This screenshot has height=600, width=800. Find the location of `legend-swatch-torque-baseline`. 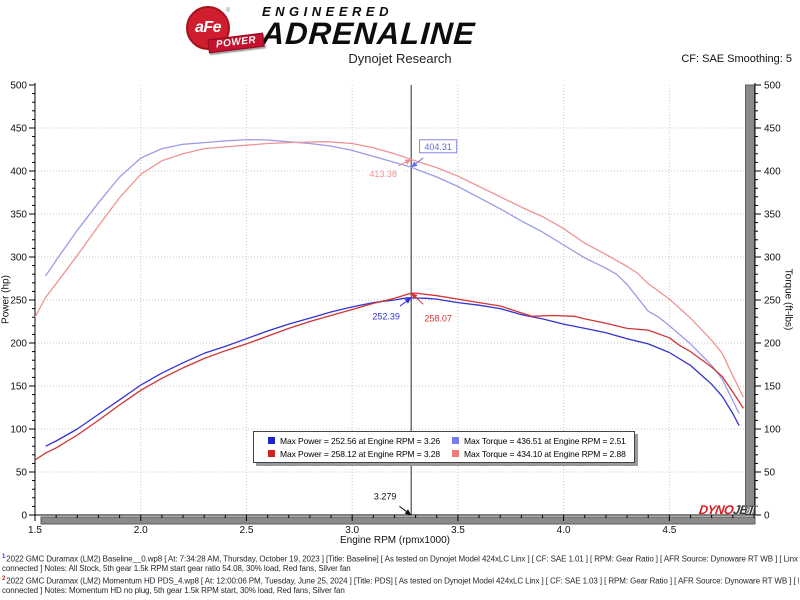

legend-swatch-torque-baseline is located at coordinates (455, 440).